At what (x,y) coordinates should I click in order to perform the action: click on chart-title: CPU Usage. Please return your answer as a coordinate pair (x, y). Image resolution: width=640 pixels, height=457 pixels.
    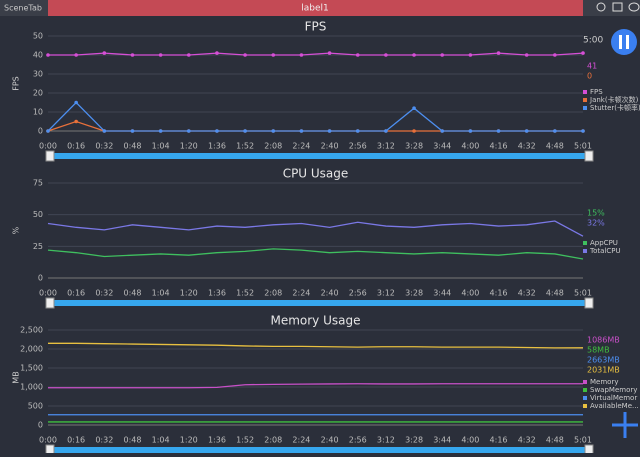
    Looking at the image, I should click on (316, 174).